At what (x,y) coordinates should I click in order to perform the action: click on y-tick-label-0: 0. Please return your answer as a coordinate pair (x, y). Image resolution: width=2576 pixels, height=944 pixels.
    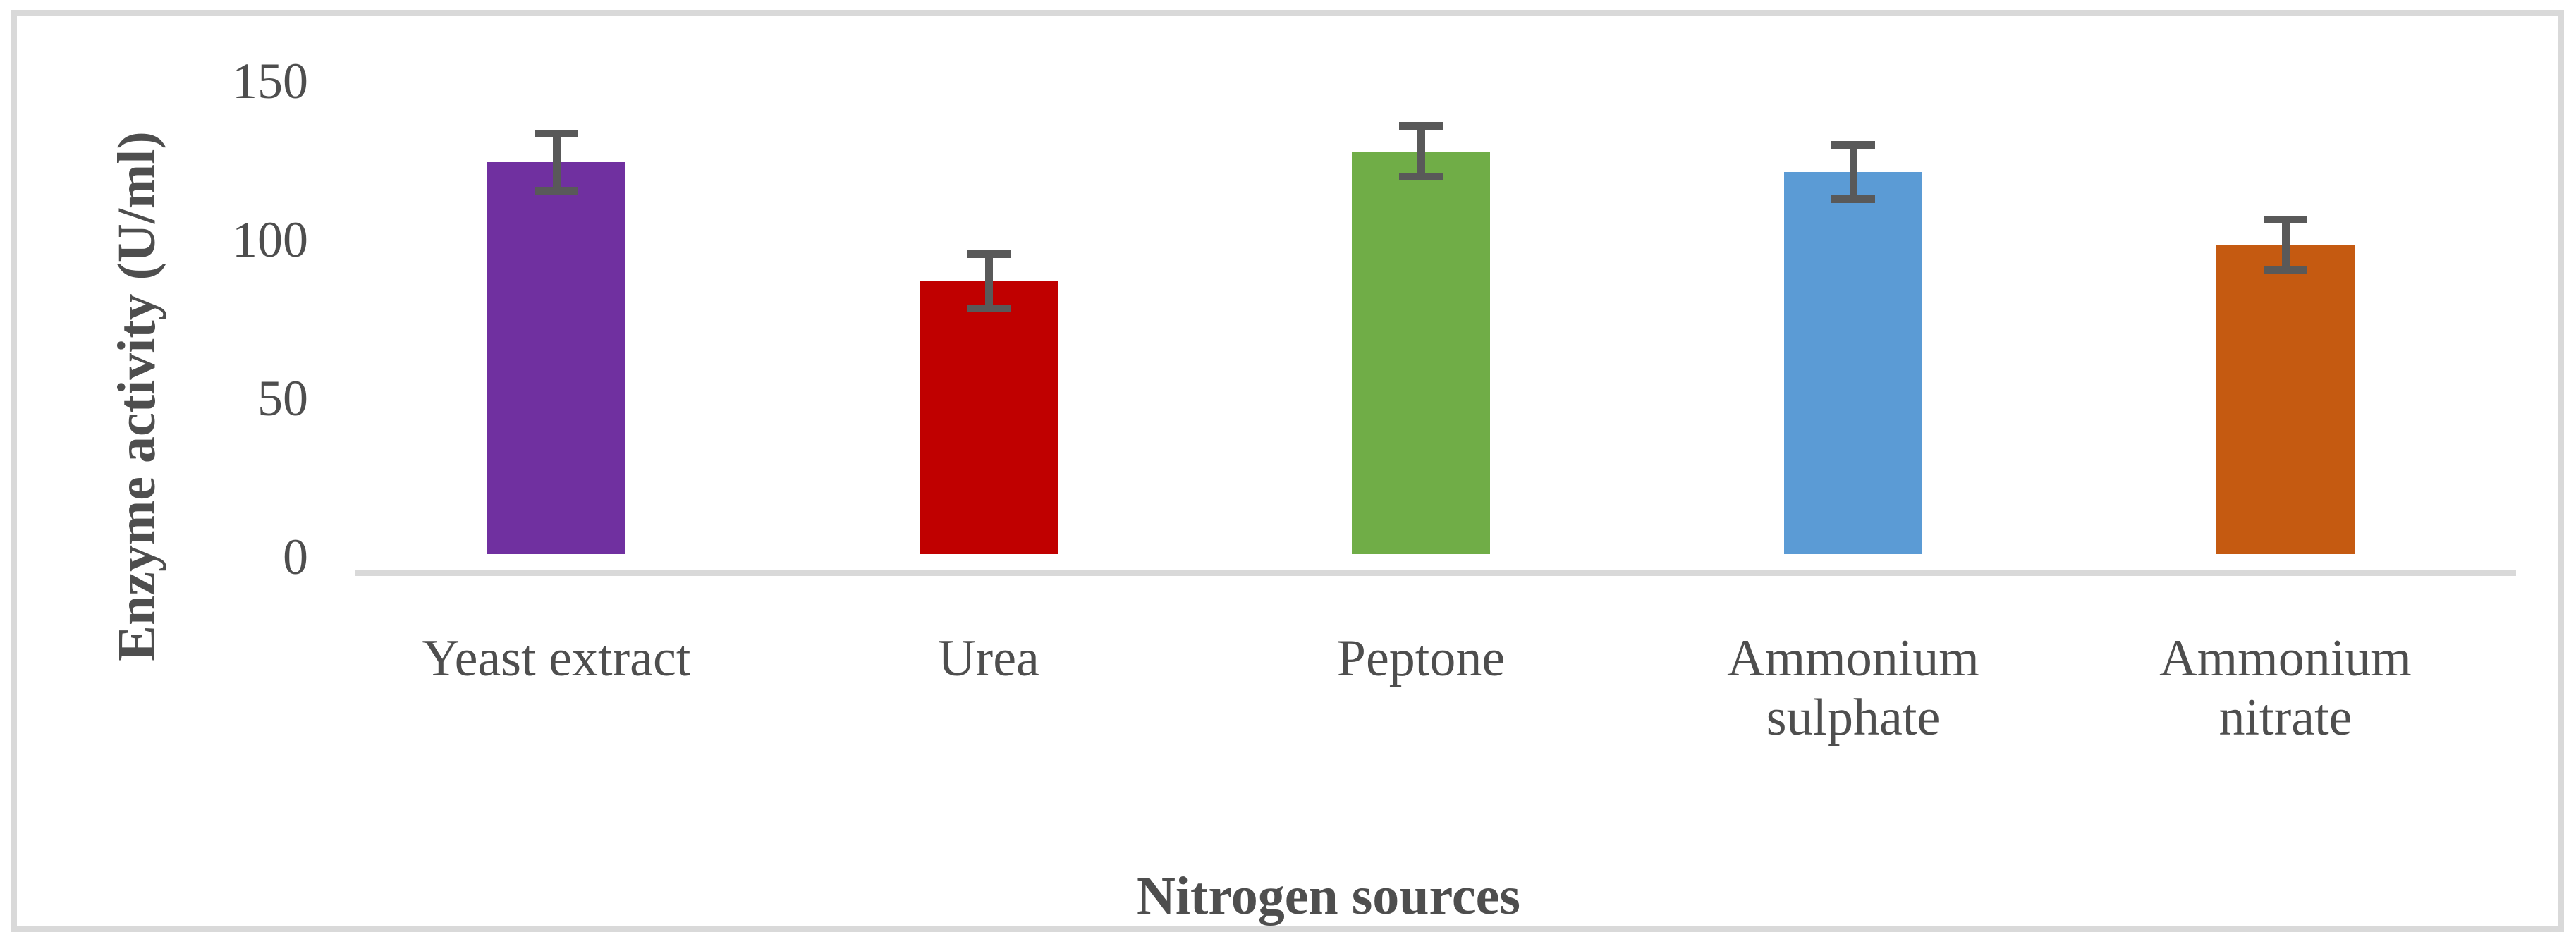
    Looking at the image, I should click on (296, 557).